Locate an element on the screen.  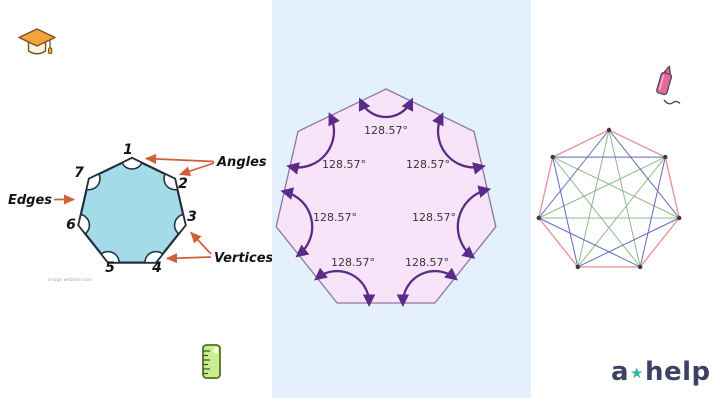
heptagon-diagonals-figure is located at coordinates (609, 198).